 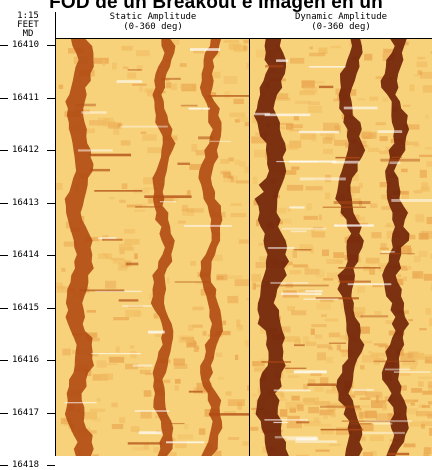 I want to click on static-panel-range: (0-360 deg), so click(x=153, y=27).